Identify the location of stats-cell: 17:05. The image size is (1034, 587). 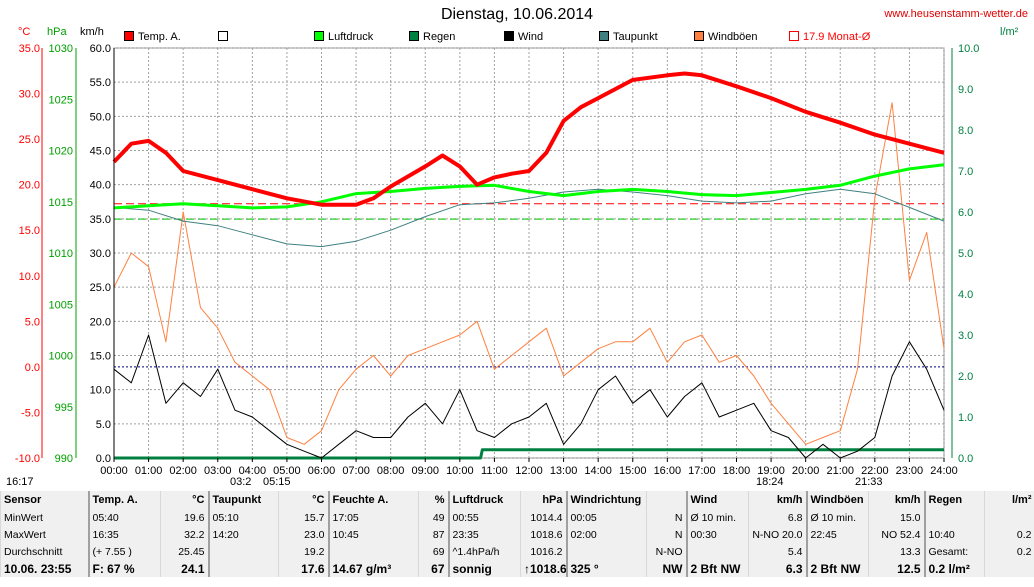
(373, 517).